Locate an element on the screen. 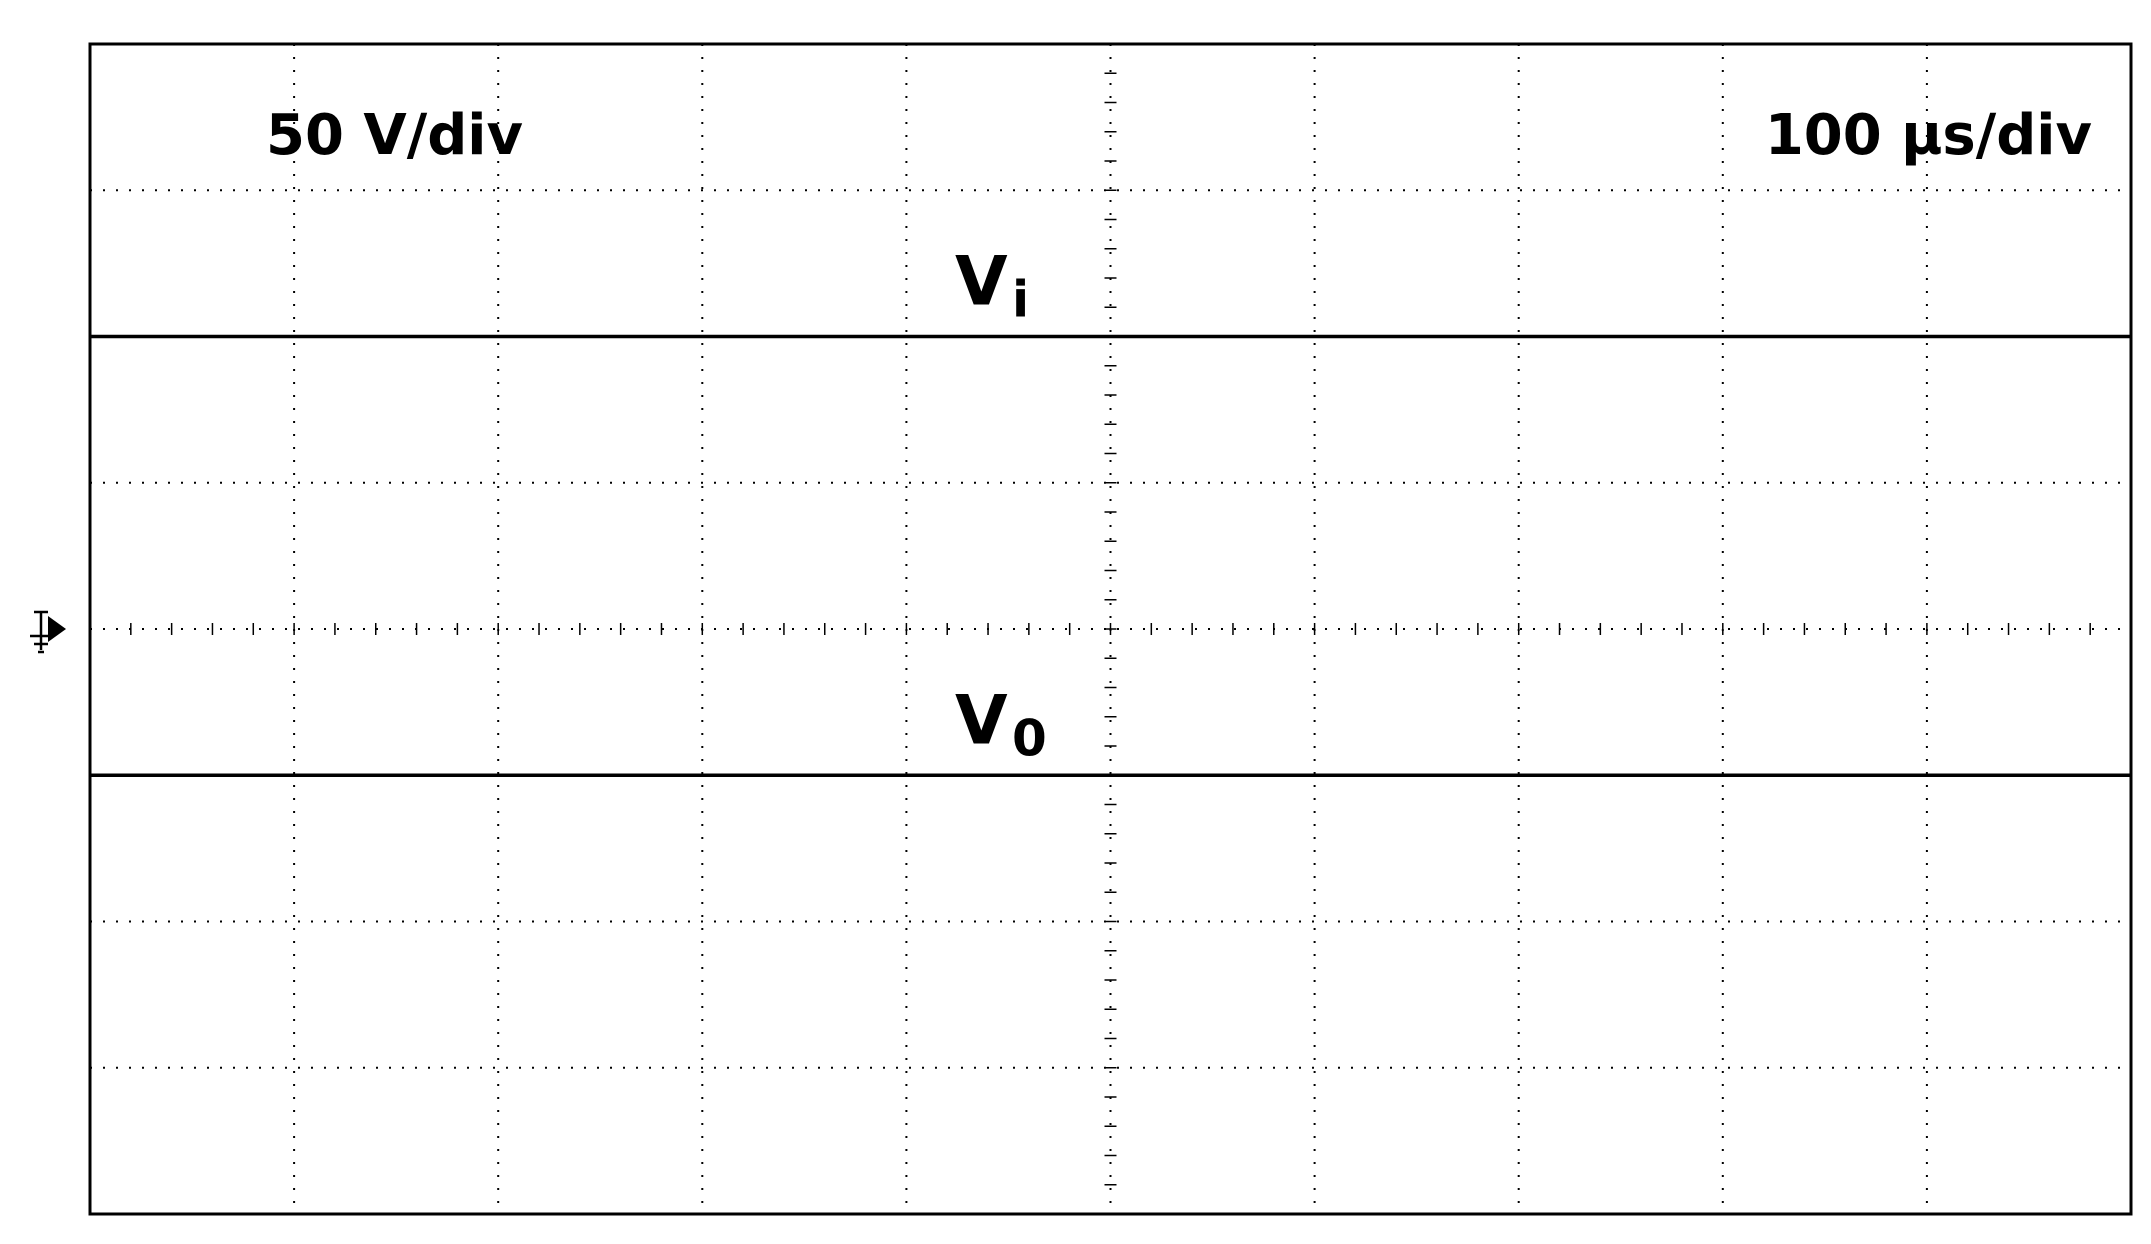 Image resolution: width=2151 pixels, height=1244 pixels. volts-per-div: 50 V/div is located at coordinates (394, 135).